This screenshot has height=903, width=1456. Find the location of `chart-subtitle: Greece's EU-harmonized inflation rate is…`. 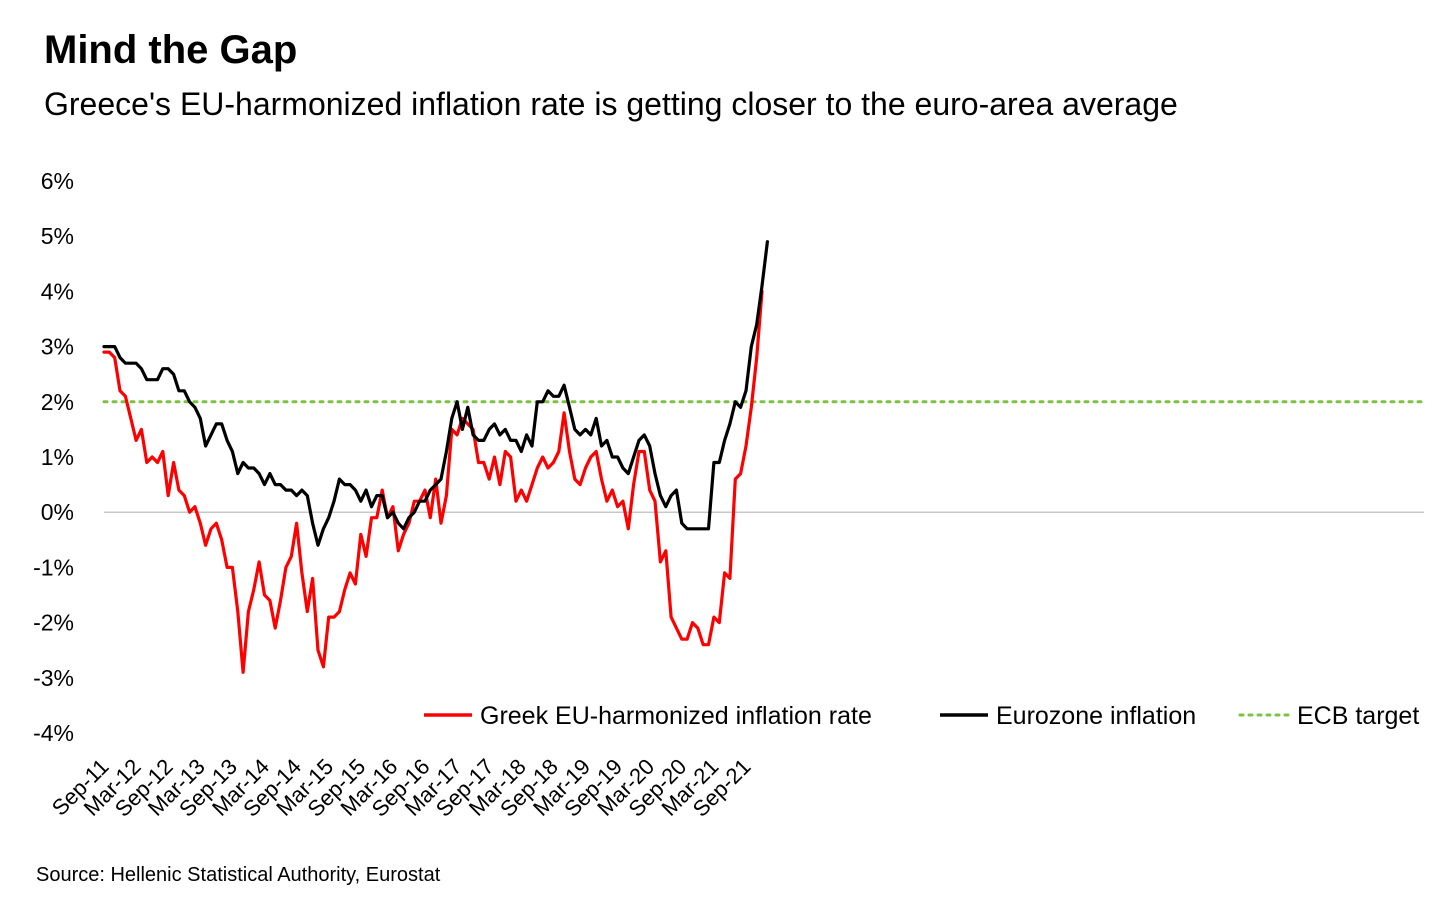

chart-subtitle: Greece's EU-harmonized inflation rate is… is located at coordinates (611, 104).